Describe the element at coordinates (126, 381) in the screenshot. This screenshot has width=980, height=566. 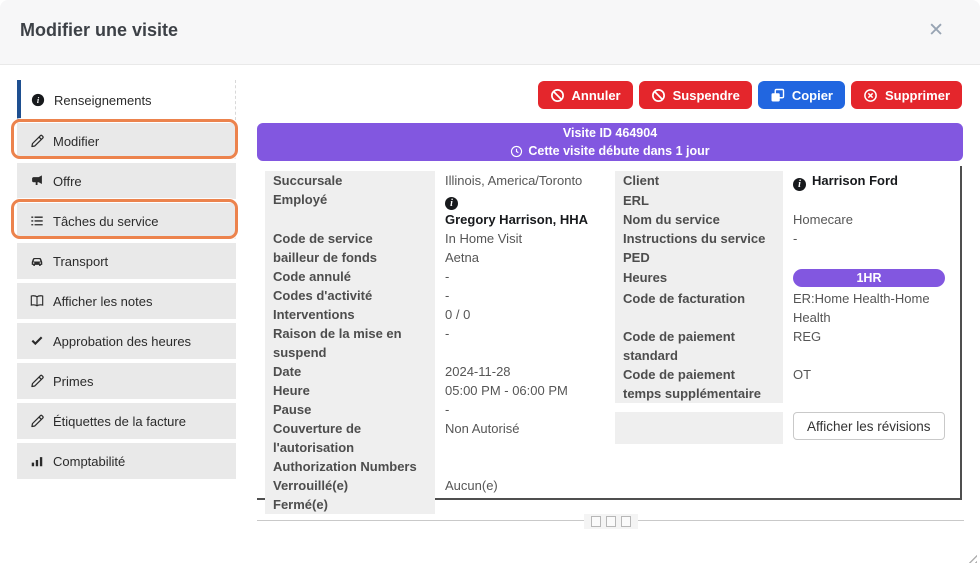
I see `sidebar-item-primes: Primes` at that location.